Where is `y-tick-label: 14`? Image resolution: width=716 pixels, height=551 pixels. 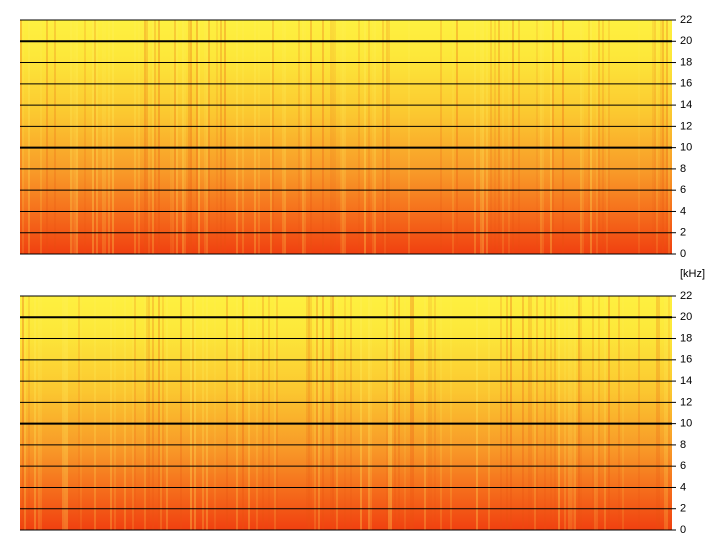
y-tick-label: 14 is located at coordinates (686, 381).